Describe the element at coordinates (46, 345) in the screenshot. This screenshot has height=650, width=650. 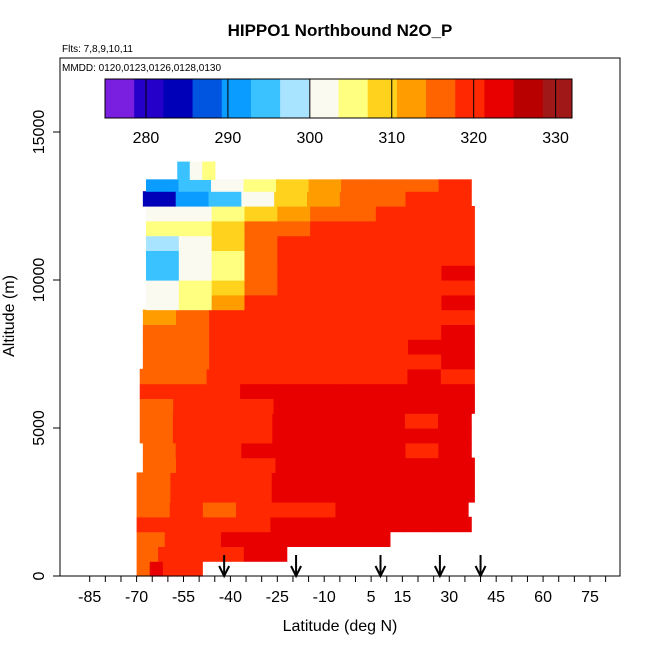
I see `y-axis: 0 5000 10000 15000` at that location.